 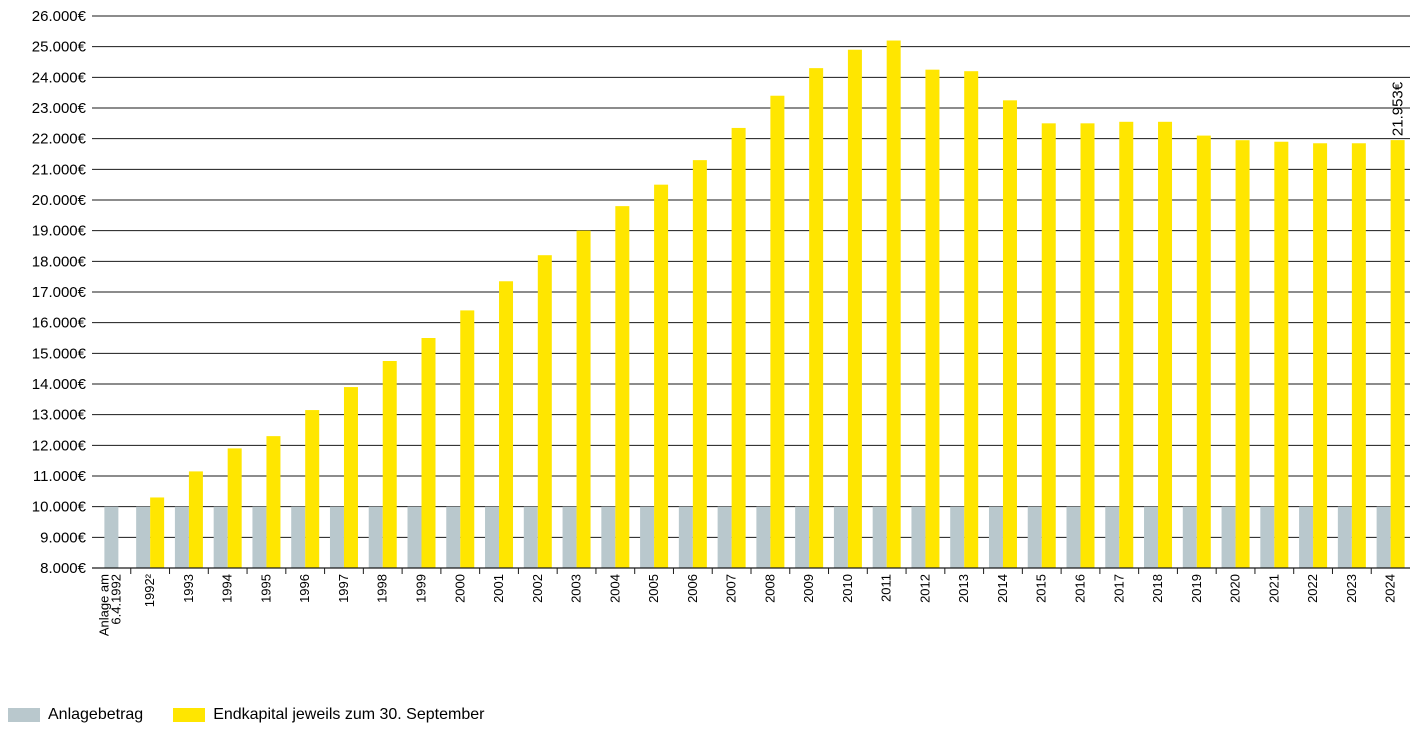 I want to click on x-tick-label: 2003, so click(x=576, y=588).